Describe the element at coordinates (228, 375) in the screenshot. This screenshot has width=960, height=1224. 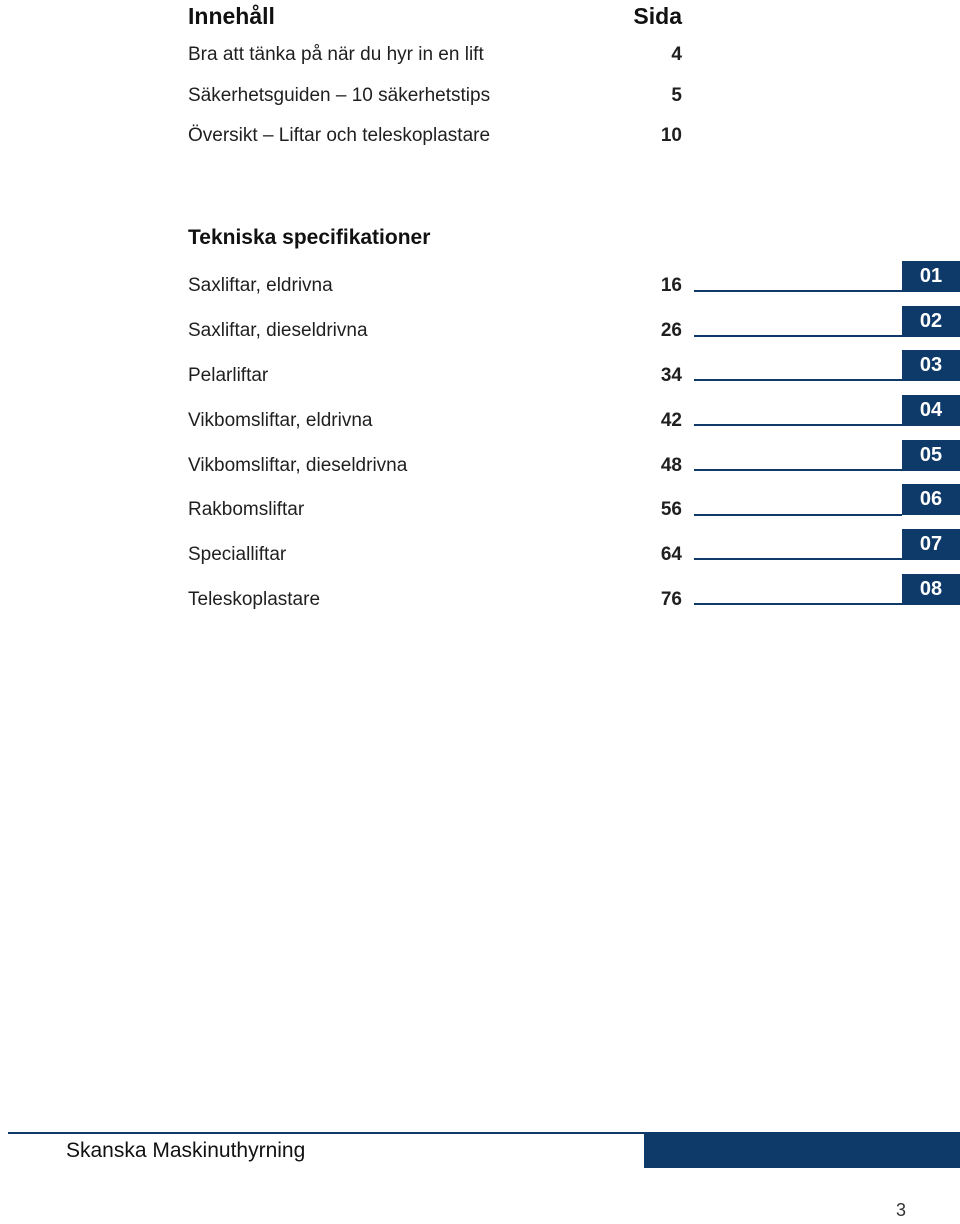
I see `toc-row-label: Pelarliftar` at that location.